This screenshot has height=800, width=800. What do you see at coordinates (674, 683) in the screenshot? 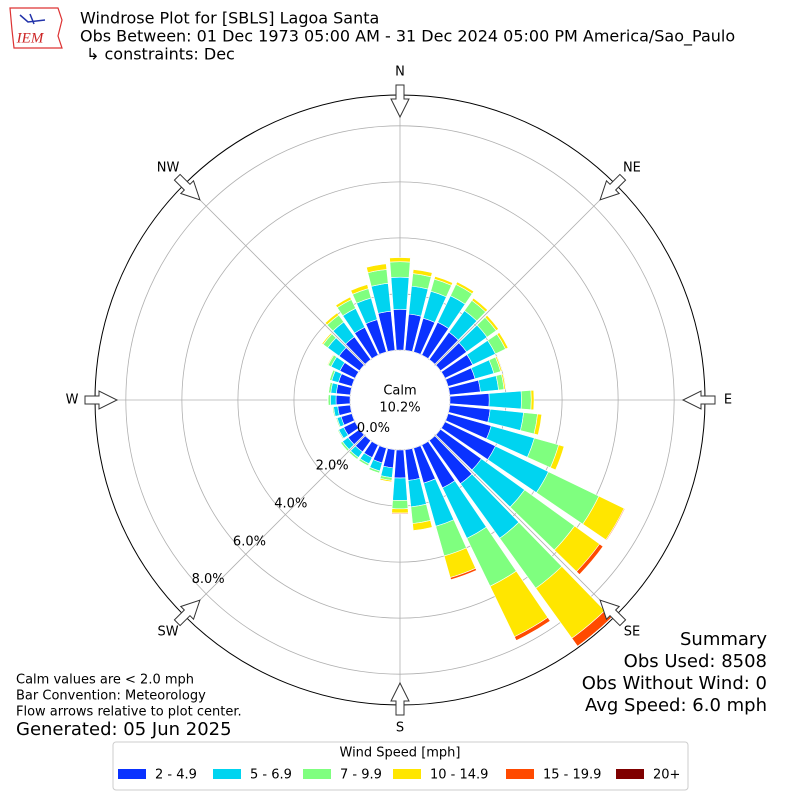
I see `summary-line: Obs Without Wind: 0` at bounding box center [674, 683].